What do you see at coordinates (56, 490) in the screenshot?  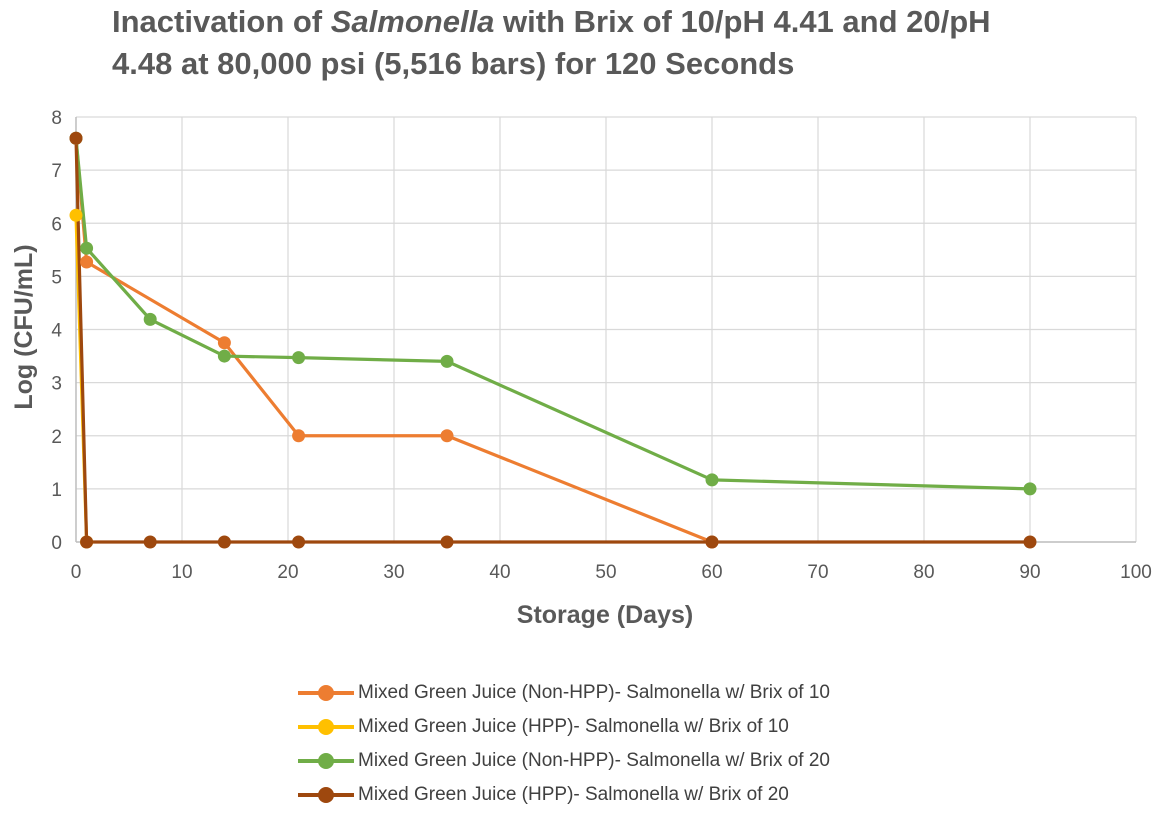 I see `y-tick-label: 1` at bounding box center [56, 490].